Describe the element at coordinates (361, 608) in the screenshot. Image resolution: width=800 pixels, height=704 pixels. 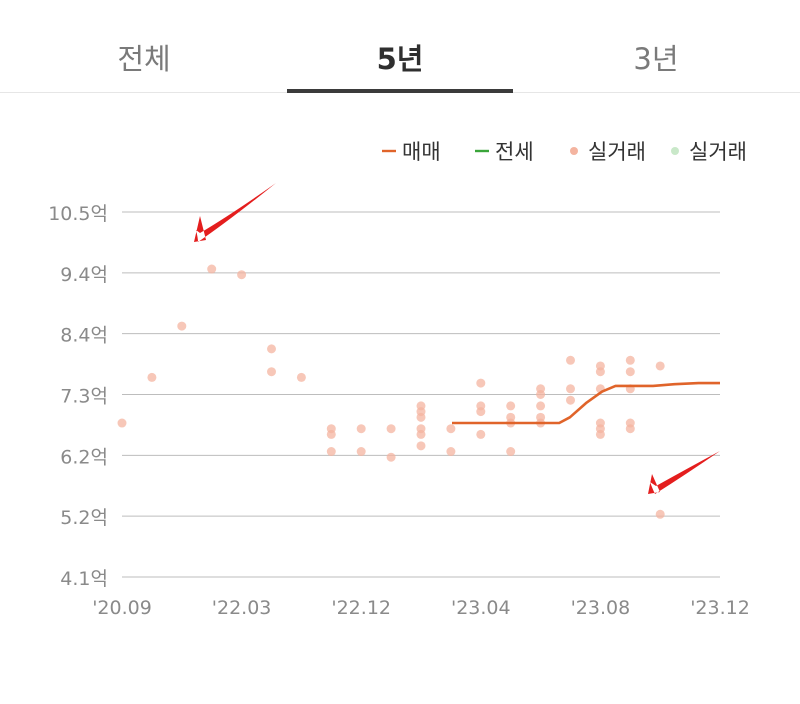
I see `x-tick-label: '22.12` at that location.